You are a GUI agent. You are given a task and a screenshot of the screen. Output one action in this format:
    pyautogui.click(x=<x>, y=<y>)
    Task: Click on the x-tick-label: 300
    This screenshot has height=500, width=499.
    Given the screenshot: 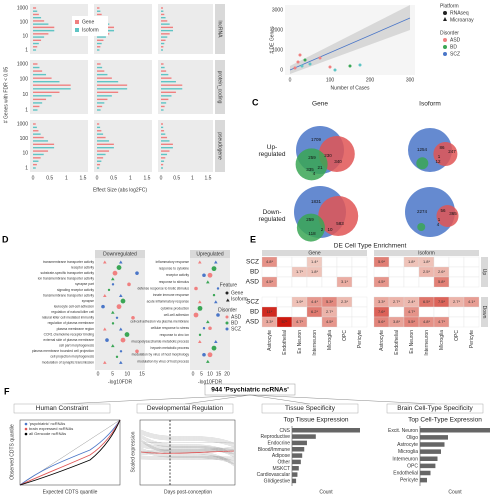 What is the action you would take?
    pyautogui.click(x=410, y=80)
    